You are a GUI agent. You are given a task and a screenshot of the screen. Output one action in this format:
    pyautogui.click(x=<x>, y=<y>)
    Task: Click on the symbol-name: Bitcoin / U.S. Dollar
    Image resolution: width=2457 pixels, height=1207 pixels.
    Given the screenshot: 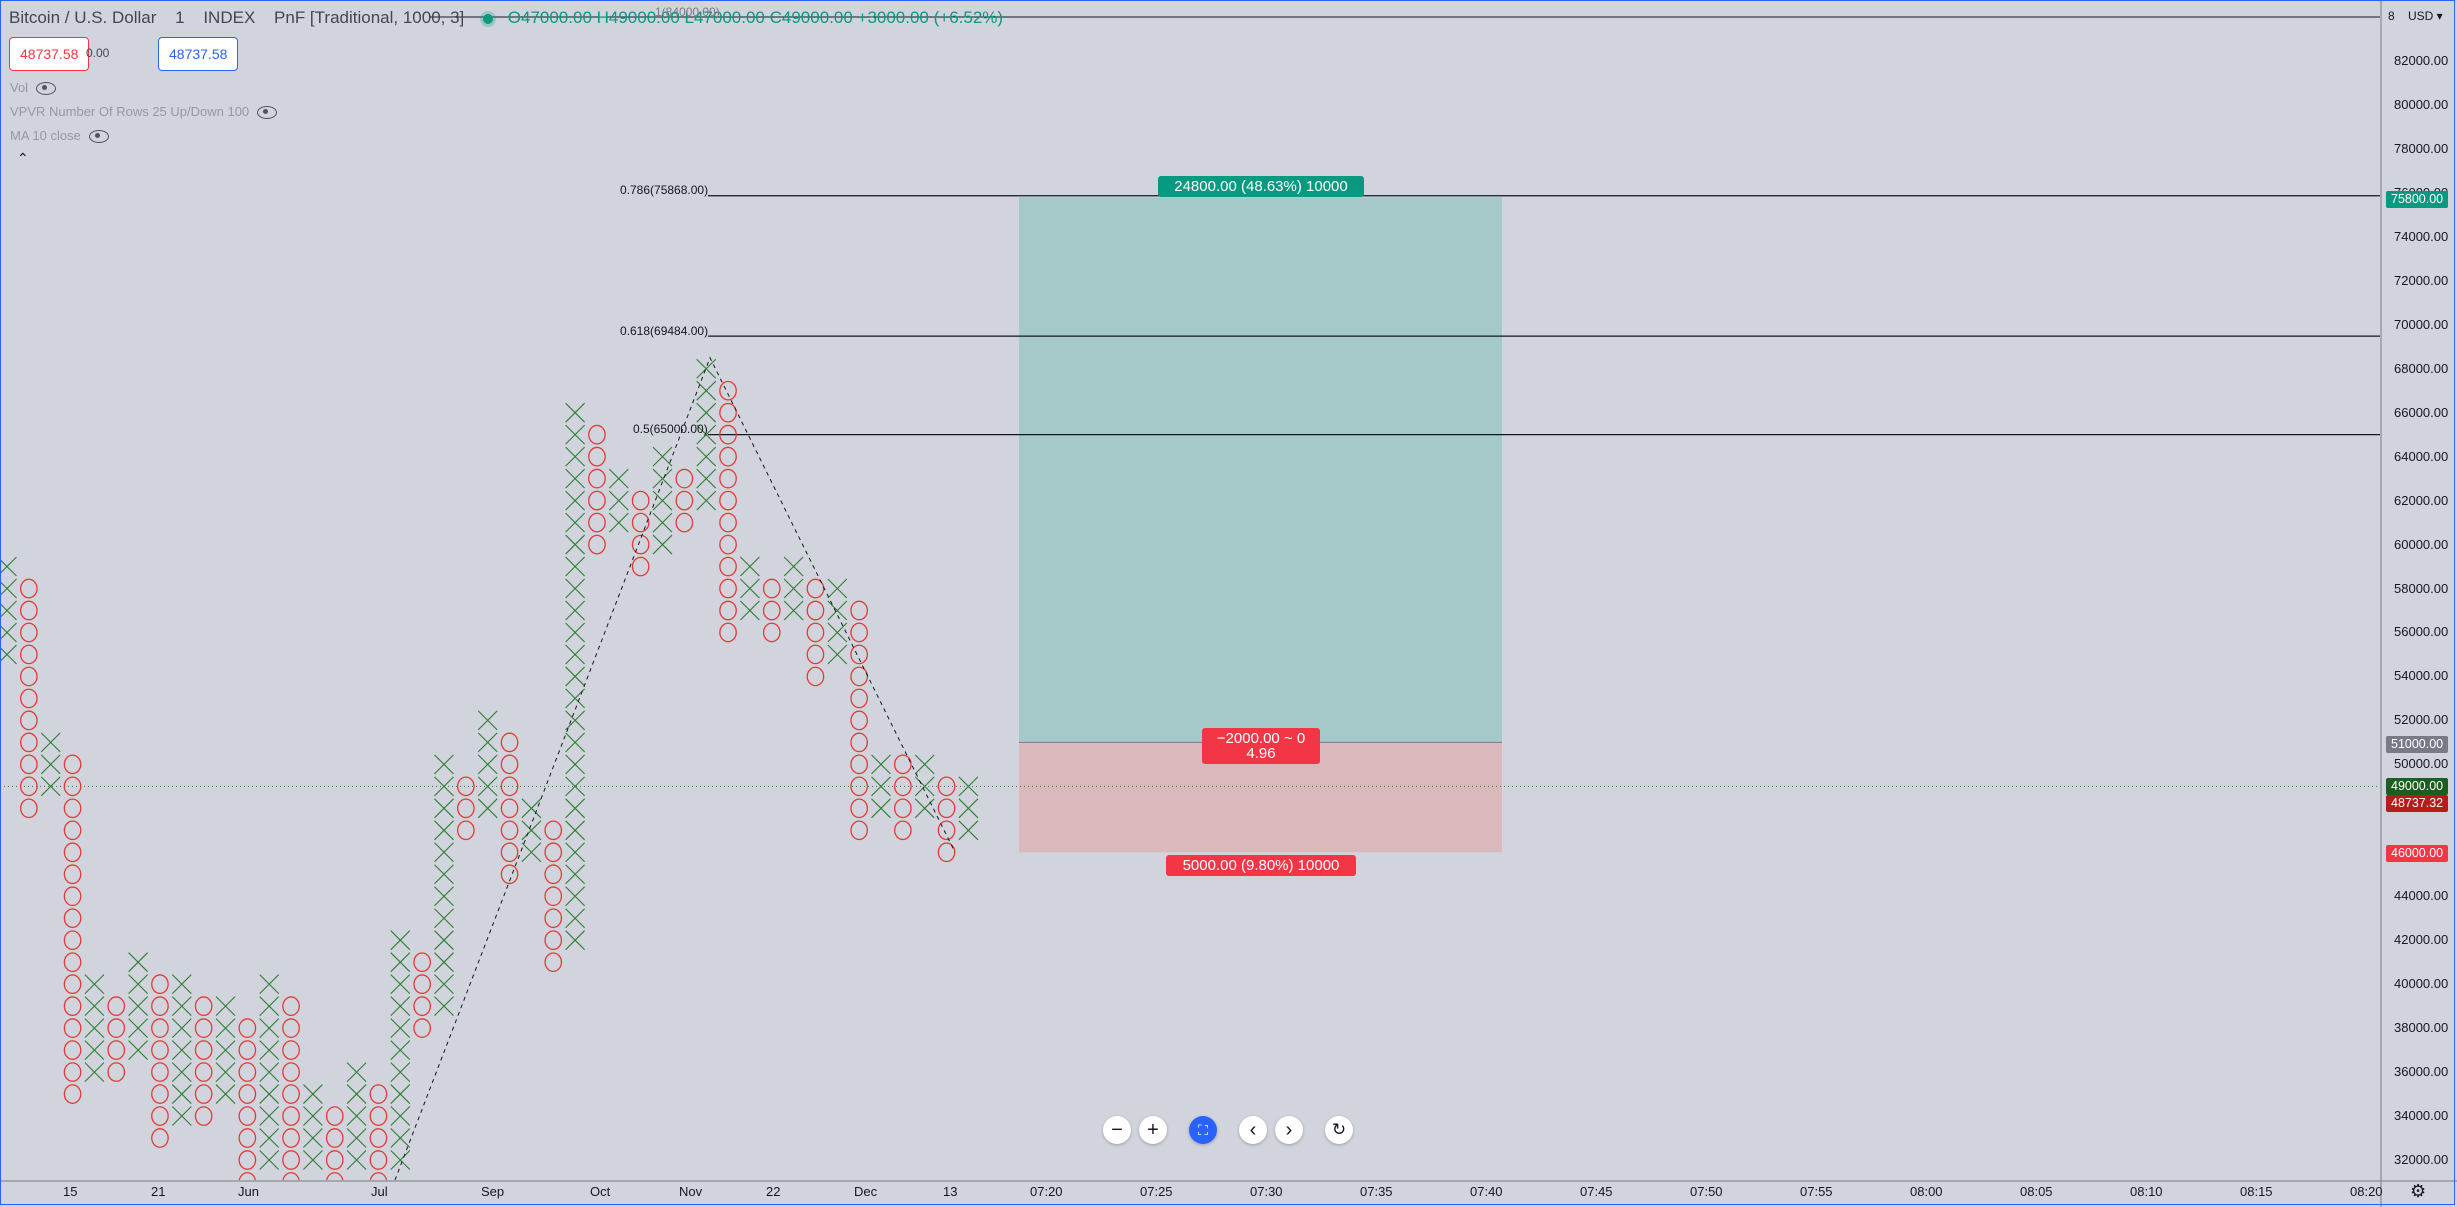 What is the action you would take?
    pyautogui.click(x=83, y=17)
    